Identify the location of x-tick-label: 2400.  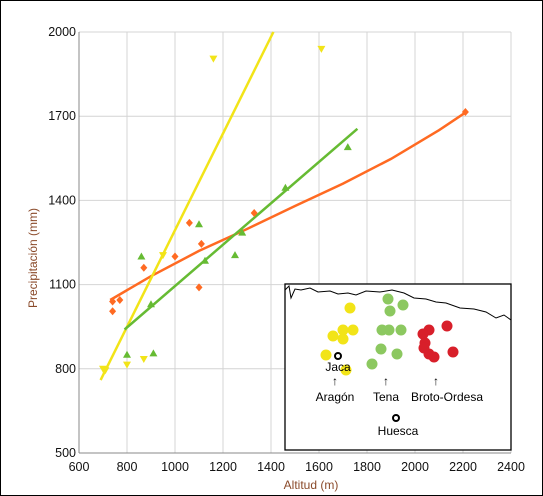
(511, 467).